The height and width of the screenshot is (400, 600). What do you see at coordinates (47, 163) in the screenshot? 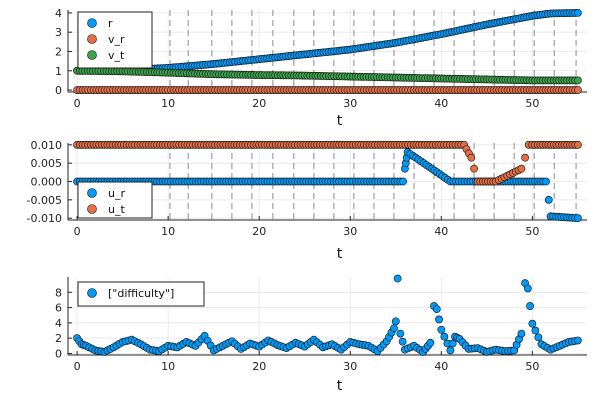
I see `y-tick-label: 0.005` at bounding box center [47, 163].